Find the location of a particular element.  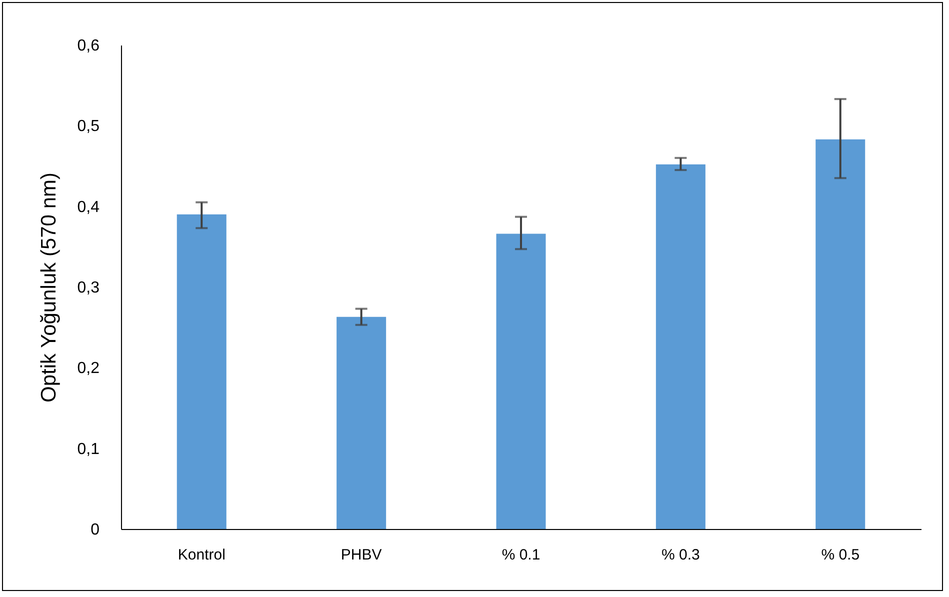

y-tick-label: 0,4 is located at coordinates (88, 207).